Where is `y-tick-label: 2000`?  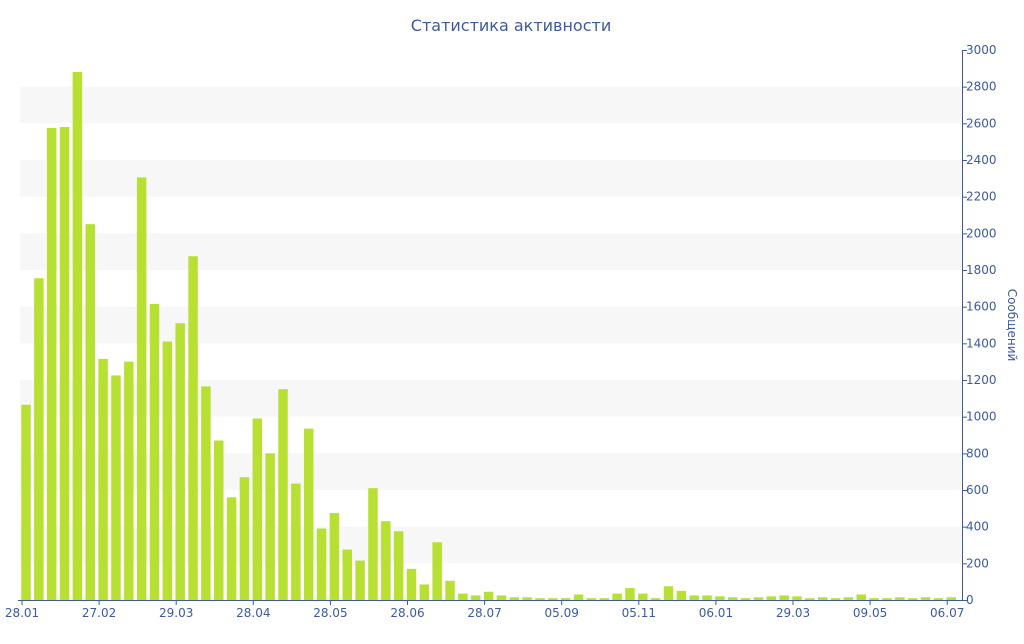
y-tick-label: 2000 is located at coordinates (981, 233).